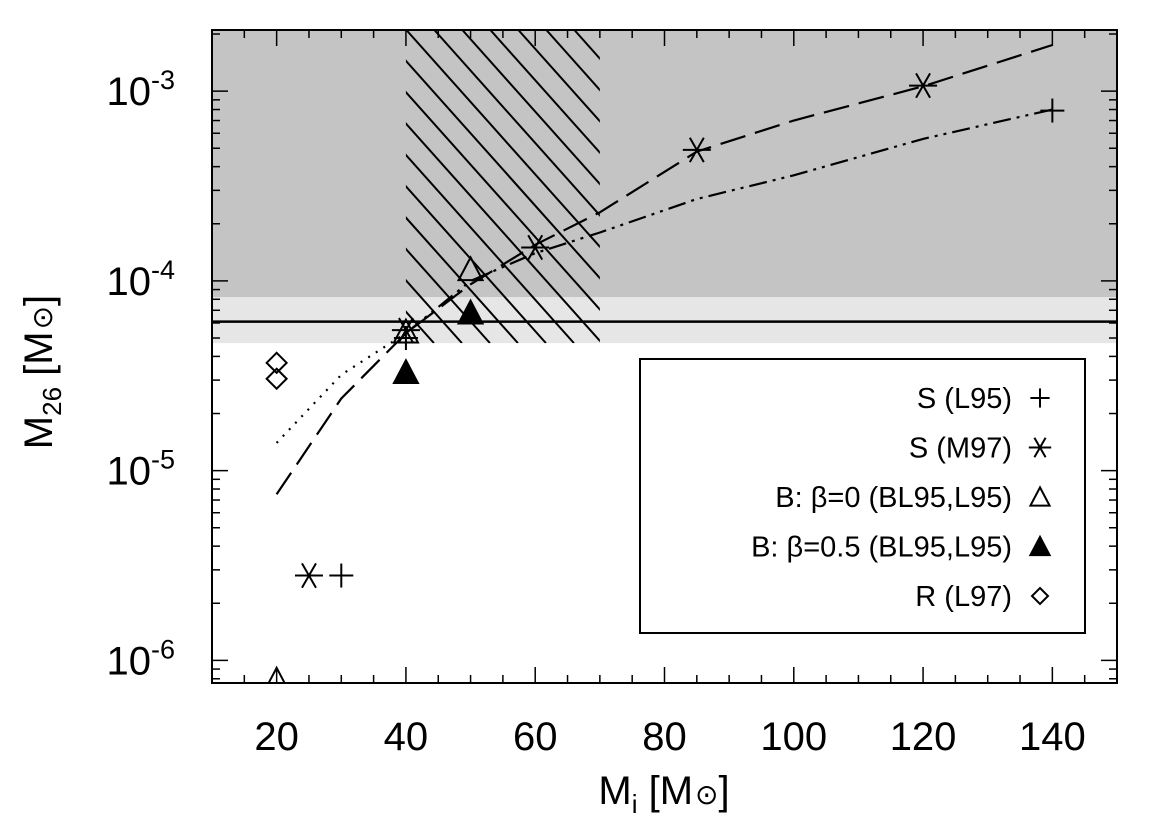 The width and height of the screenshot is (1150, 826). I want to click on legend-label: R (L97), so click(963, 597).